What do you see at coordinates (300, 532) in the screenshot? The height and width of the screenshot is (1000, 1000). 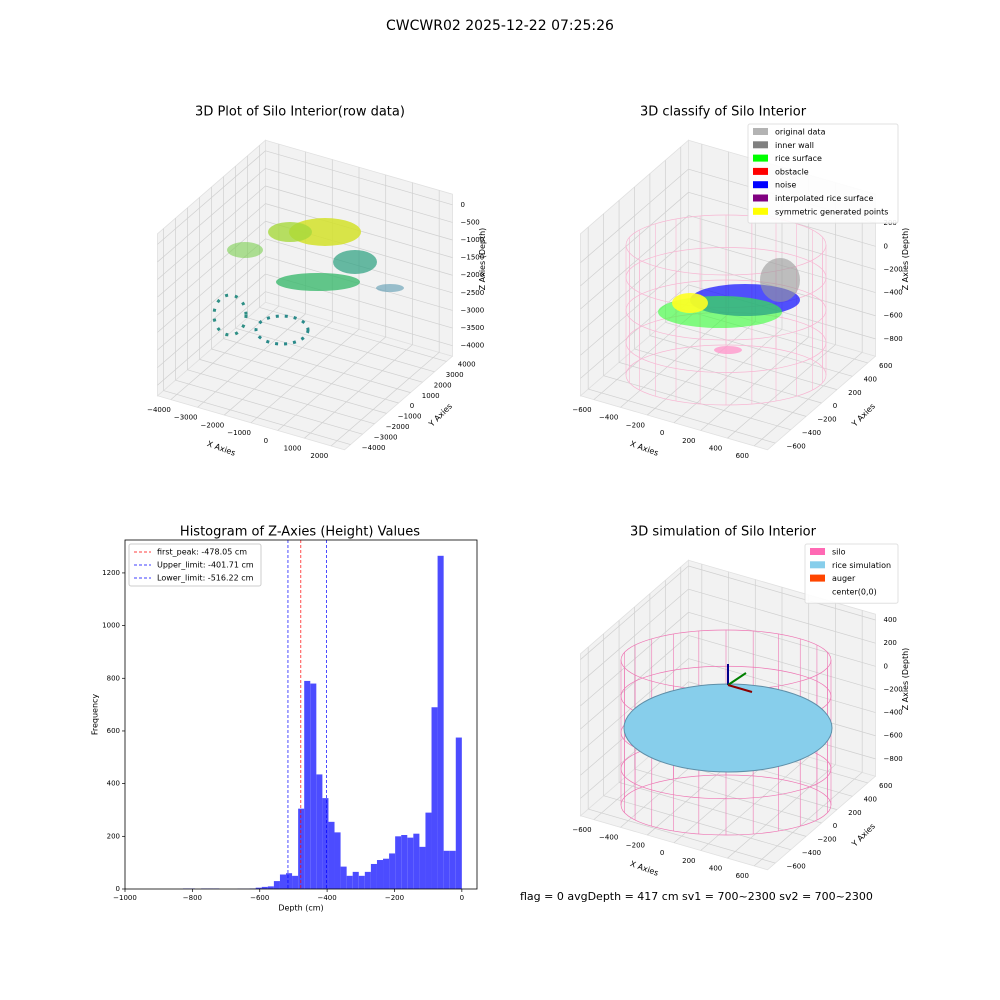 I see `chart-title: Histogram of Z-Axies (Height) Values` at bounding box center [300, 532].